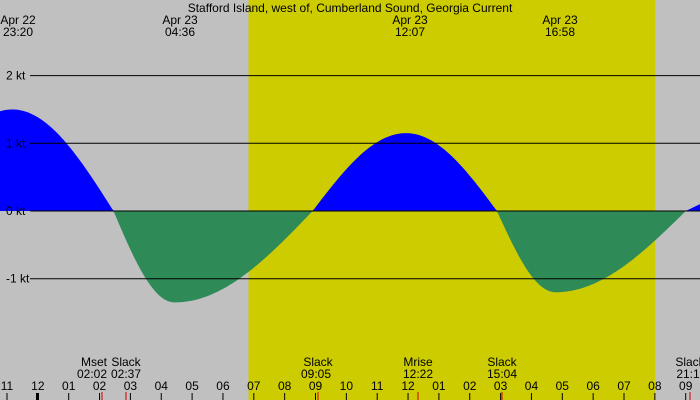 The image size is (700, 400). Describe the element at coordinates (92, 374) in the screenshot. I see `event-time: 02:02` at that location.